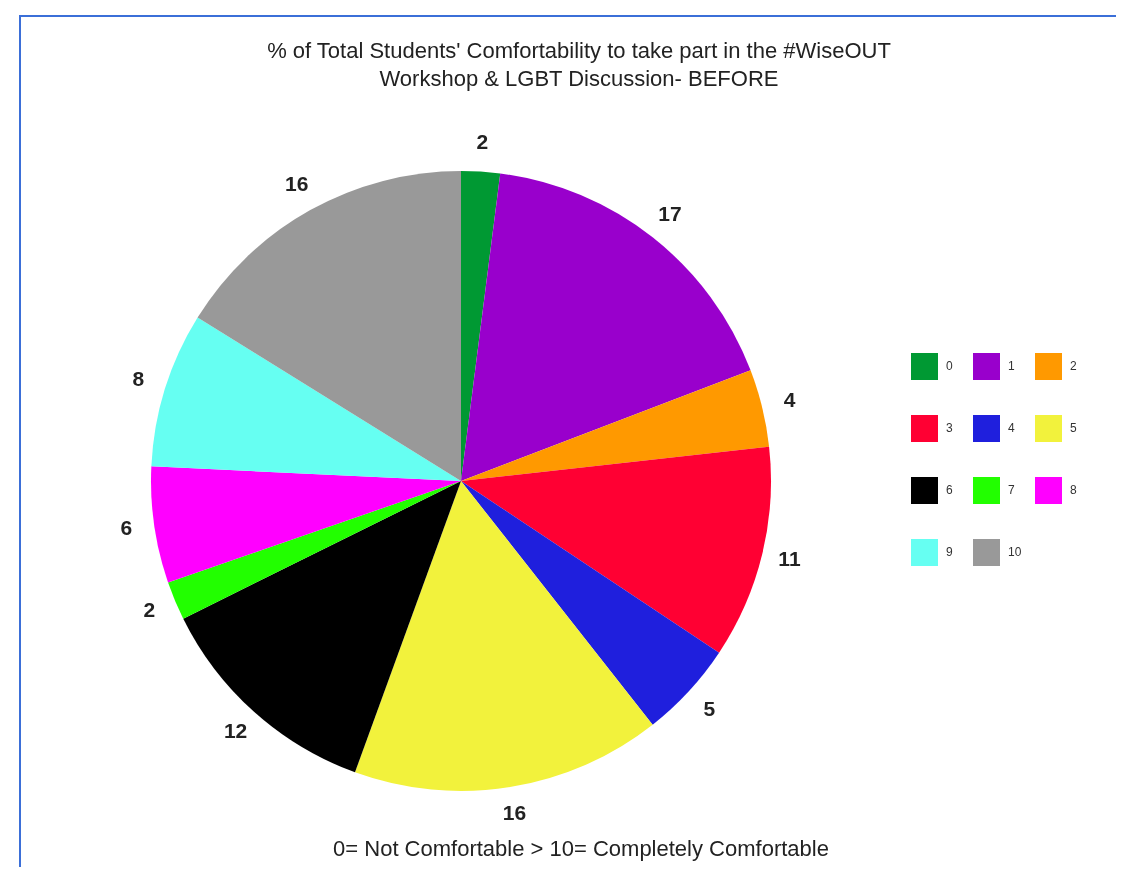 The image size is (1124, 875). I want to click on data-label: 12, so click(235, 731).